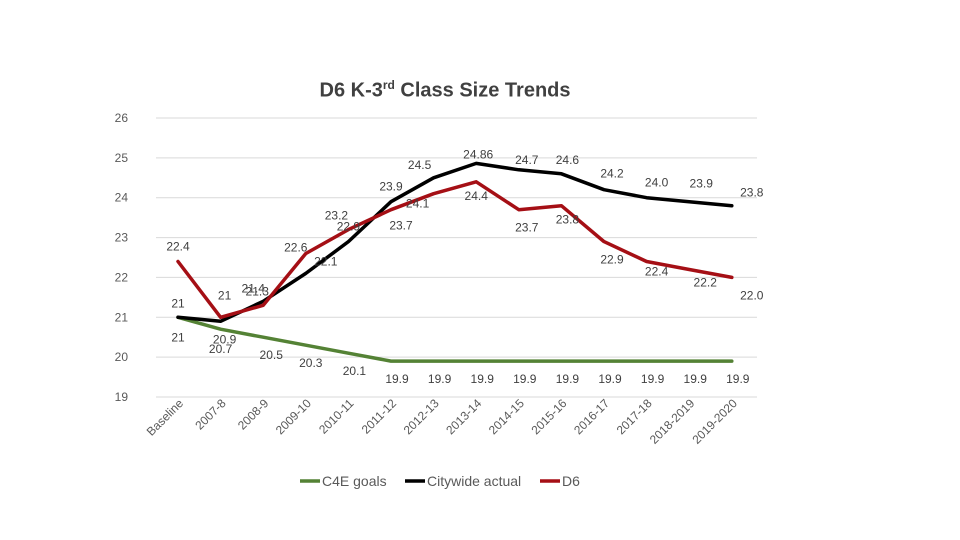 Image resolution: width=960 pixels, height=540 pixels. Describe the element at coordinates (122, 277) in the screenshot. I see `y-tick-label-22: 22` at that location.